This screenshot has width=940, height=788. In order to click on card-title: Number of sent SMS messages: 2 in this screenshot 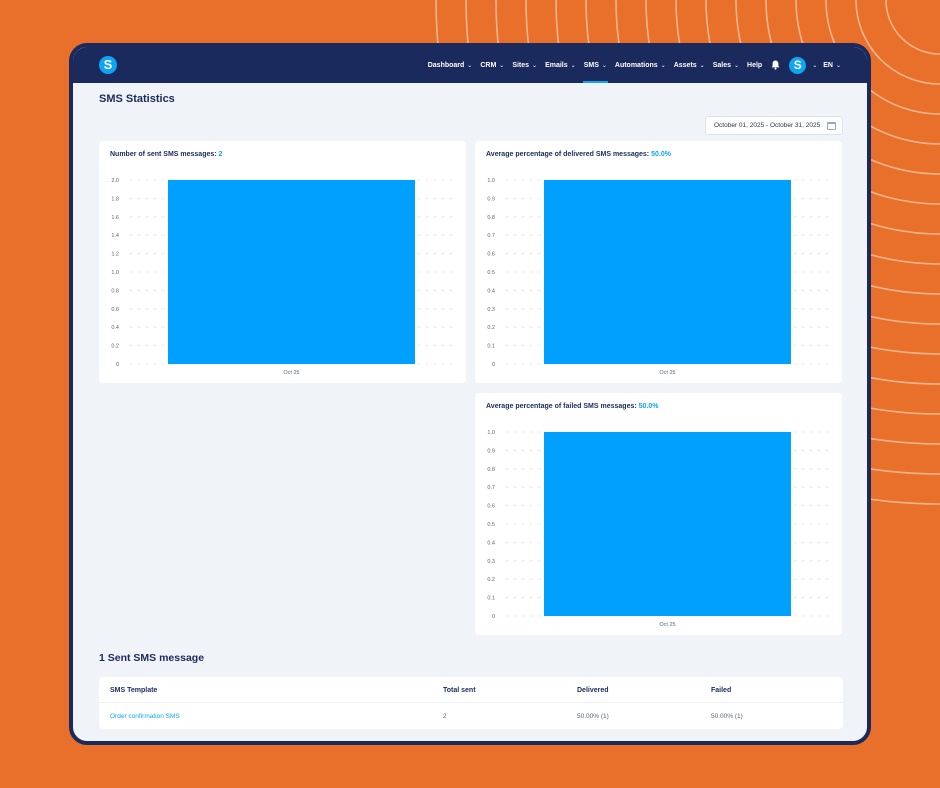, I will do `click(166, 154)`.